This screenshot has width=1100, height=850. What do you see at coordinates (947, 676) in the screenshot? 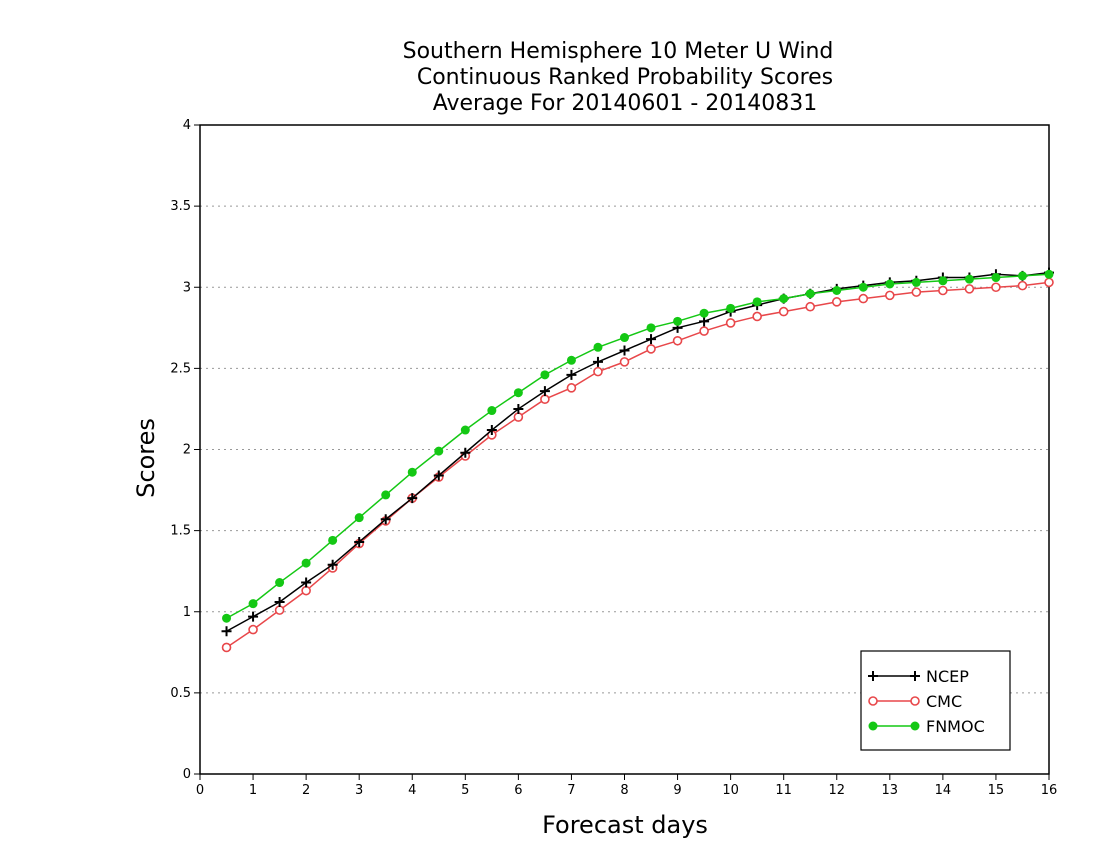
I see `legend-label-ncep: NCEP` at bounding box center [947, 676].